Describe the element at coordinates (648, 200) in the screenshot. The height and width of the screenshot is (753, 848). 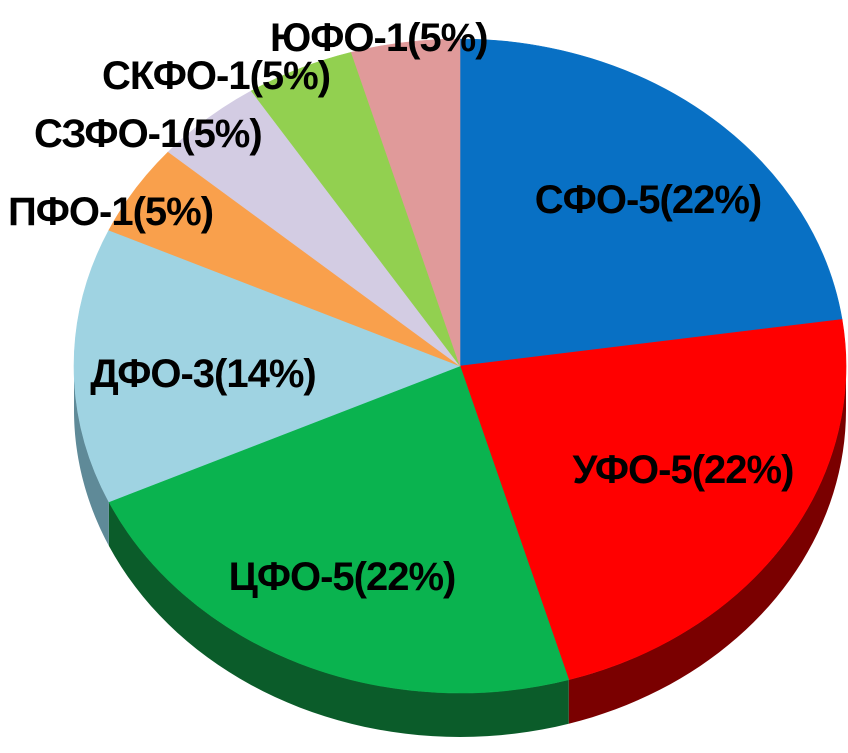
I see `slice-label-сфо: СФО-5(22%)` at that location.